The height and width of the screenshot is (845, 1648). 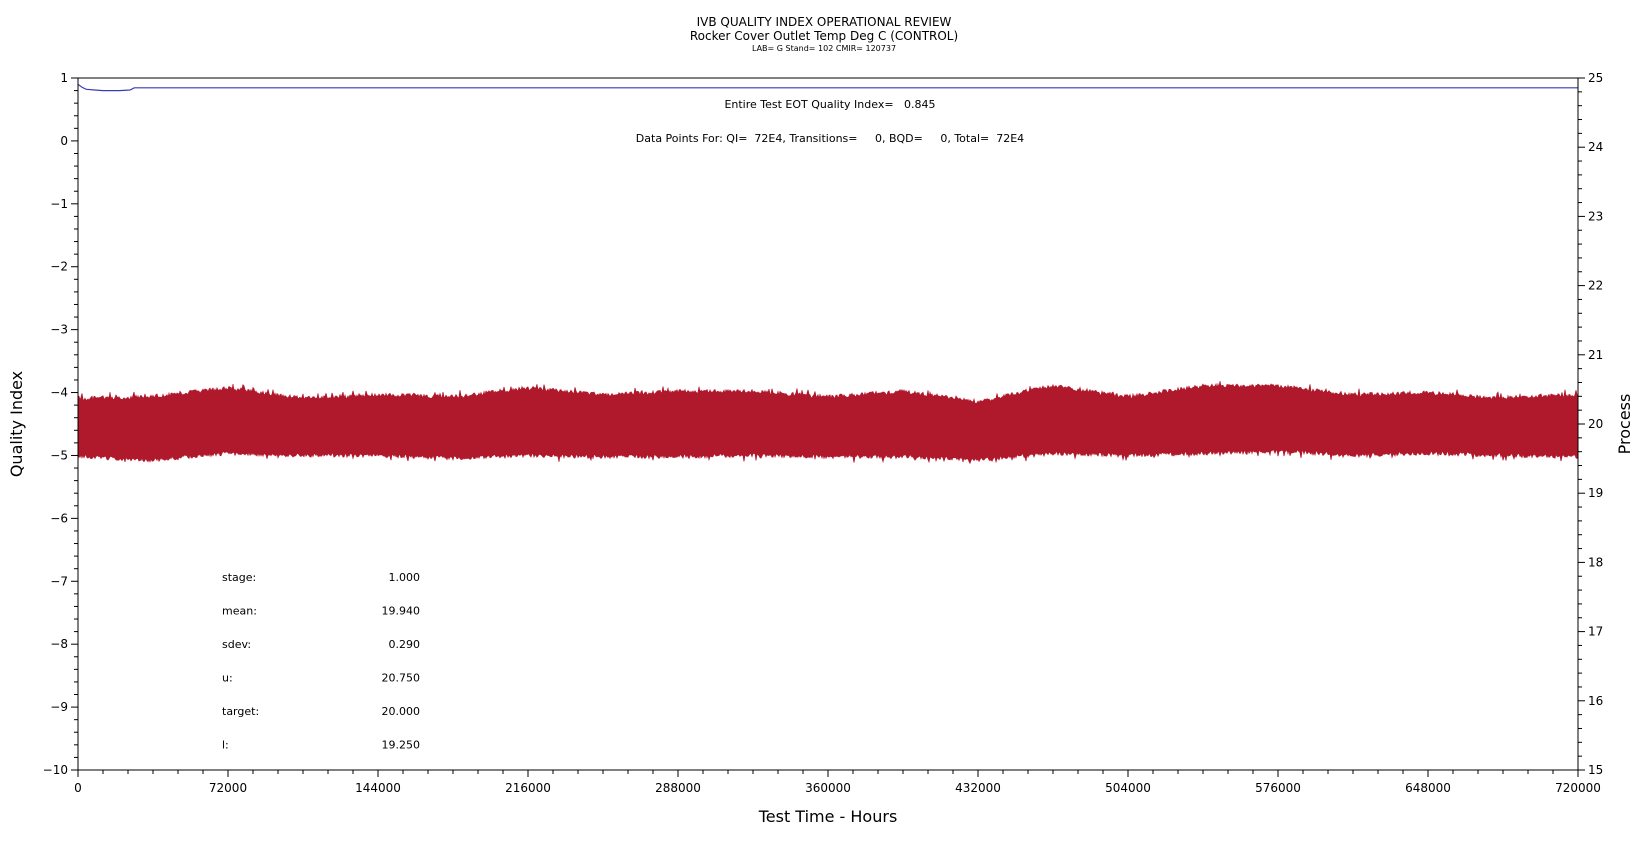 What do you see at coordinates (1595, 632) in the screenshot?
I see `y2-tick-label-8: 17` at bounding box center [1595, 632].